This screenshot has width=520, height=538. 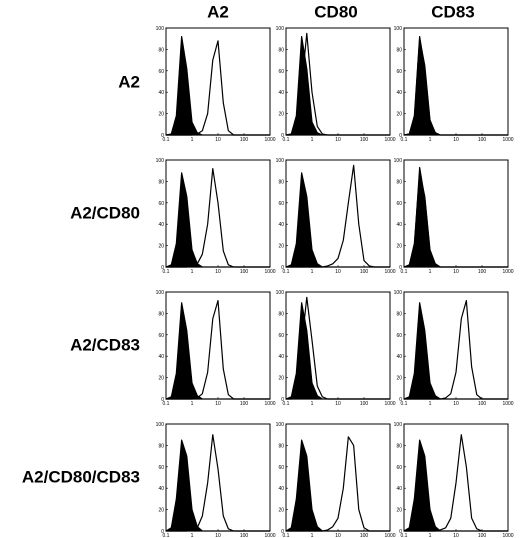 I want to click on row-label: A2/CD83, so click(x=105, y=344).